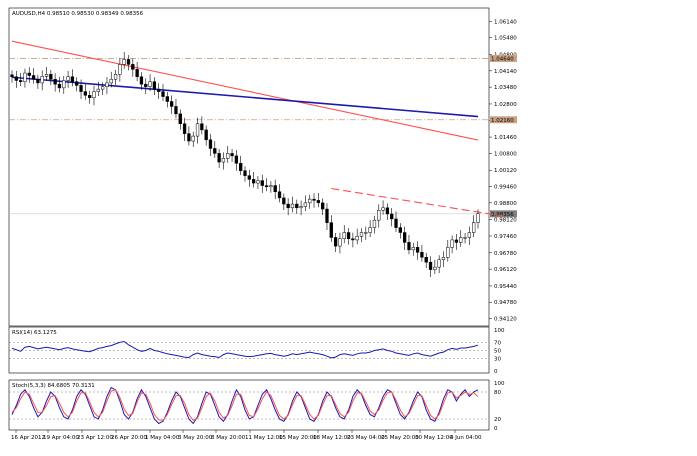  What do you see at coordinates (497, 360) in the screenshot?
I see `rsi-tick-label: 30` at bounding box center [497, 360].